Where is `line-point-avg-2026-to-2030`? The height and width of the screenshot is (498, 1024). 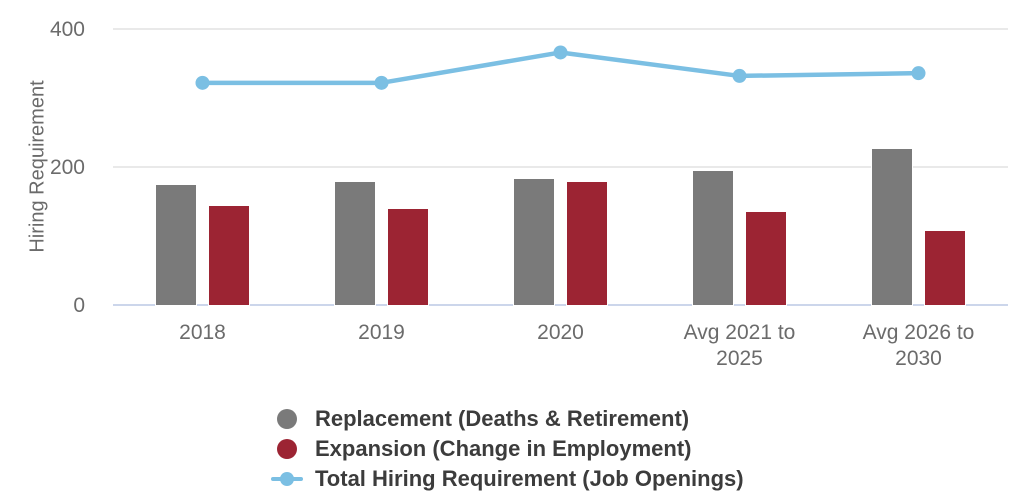
line-point-avg-2026-to-2030 is located at coordinates (918, 73).